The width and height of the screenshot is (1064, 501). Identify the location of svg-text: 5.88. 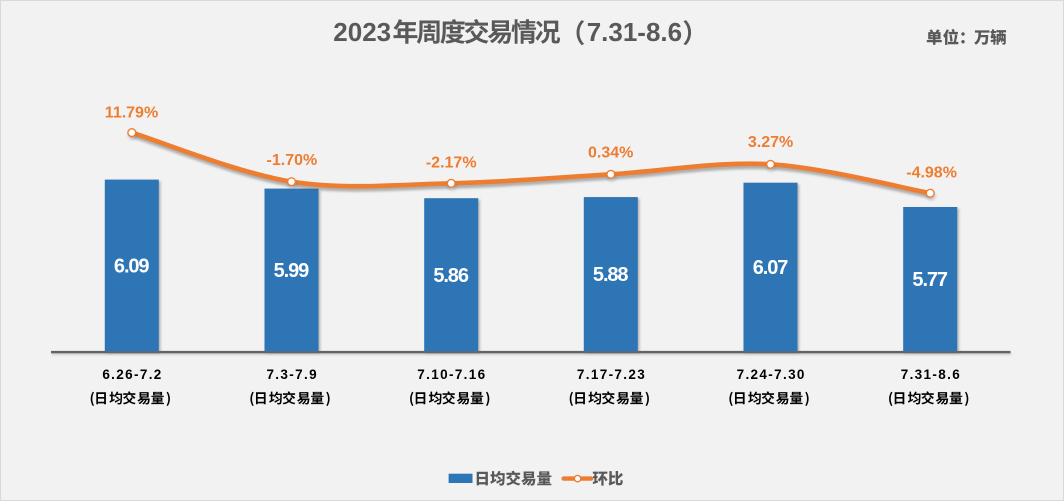
(611, 275).